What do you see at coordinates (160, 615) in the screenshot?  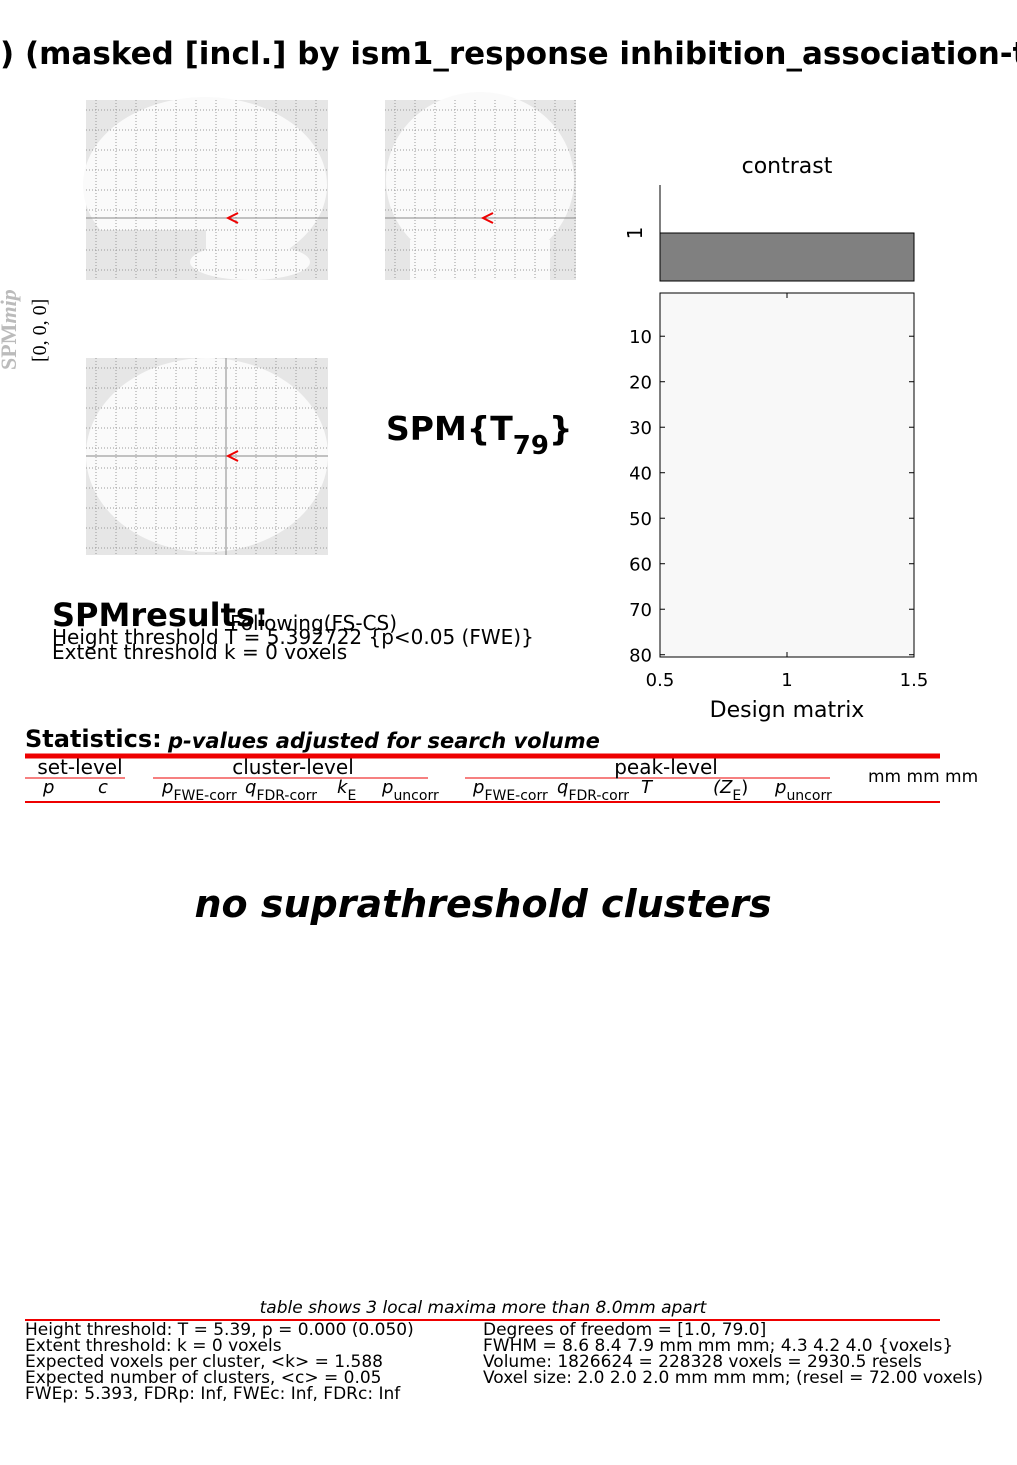 I see `results-title: SPMresults:` at bounding box center [160, 615].